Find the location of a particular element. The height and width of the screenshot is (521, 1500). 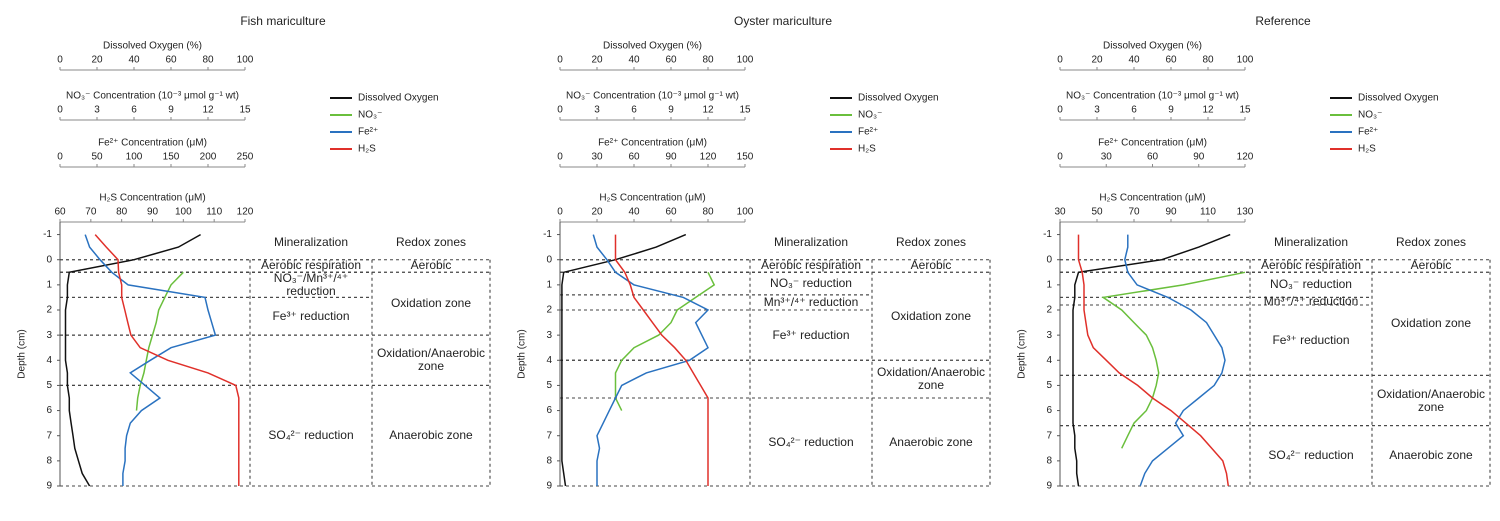

y-tick-label: 3 is located at coordinates (1049, 335).